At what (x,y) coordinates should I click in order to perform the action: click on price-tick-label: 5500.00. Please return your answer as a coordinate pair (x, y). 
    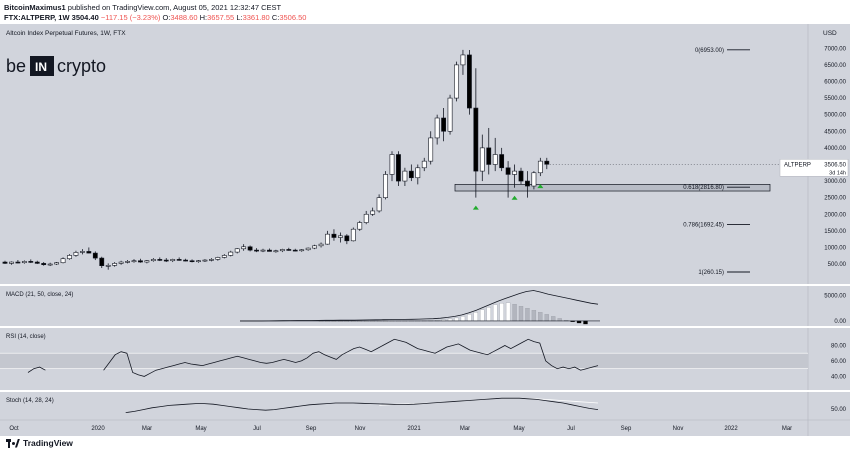
    Looking at the image, I should click on (835, 99).